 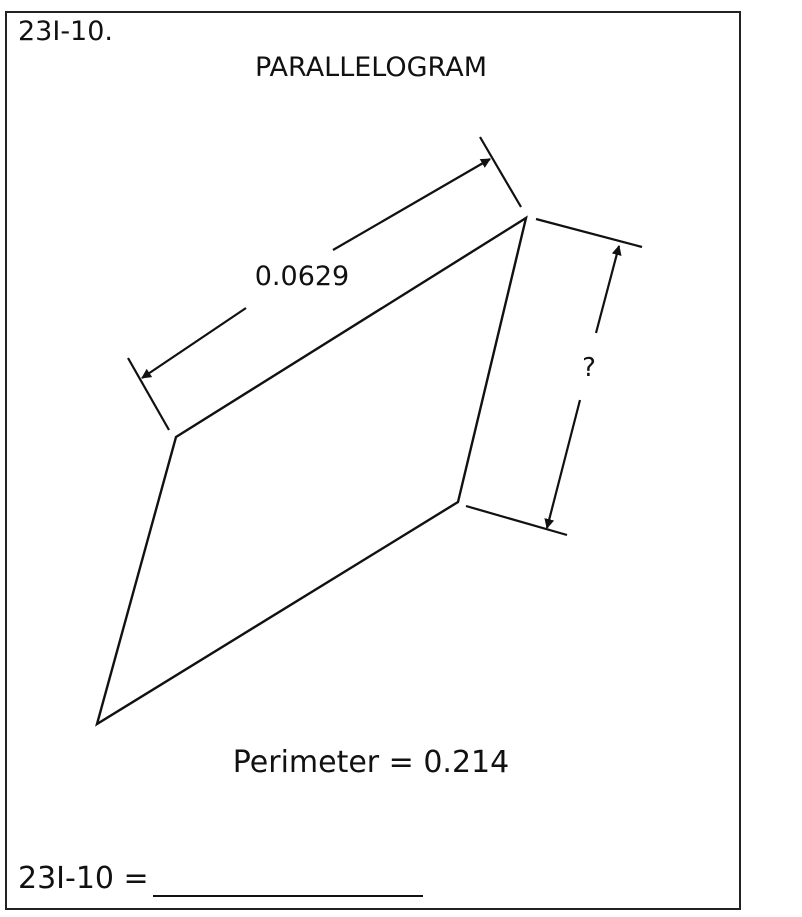 I want to click on figure-title: PARALLELOGRAM, so click(x=371, y=67).